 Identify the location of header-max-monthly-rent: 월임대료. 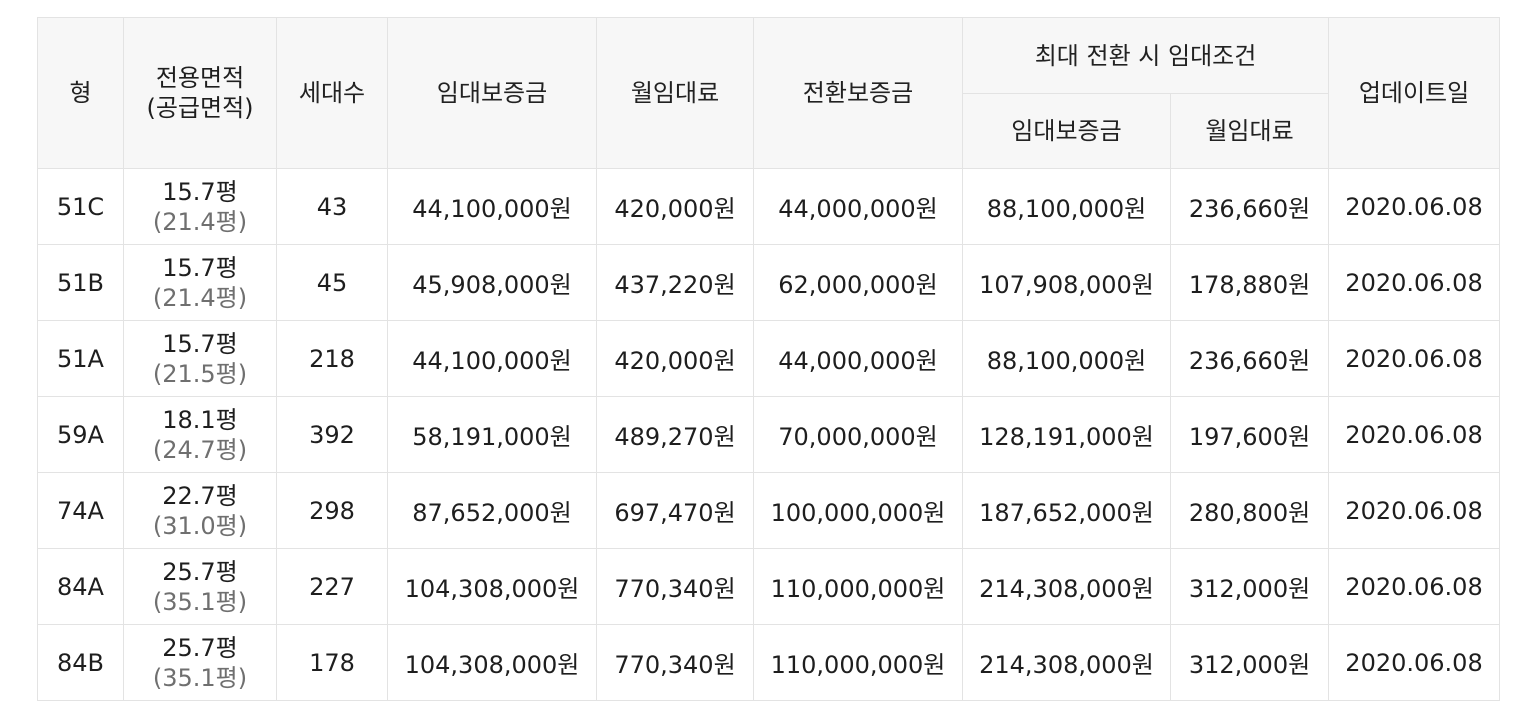
(1249, 131).